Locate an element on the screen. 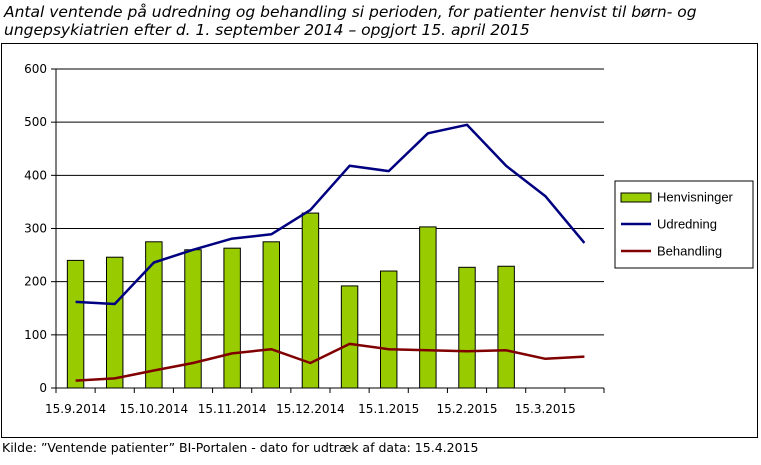 This screenshot has height=465, width=761. legend-swatch-henvisninger is located at coordinates (636, 197).